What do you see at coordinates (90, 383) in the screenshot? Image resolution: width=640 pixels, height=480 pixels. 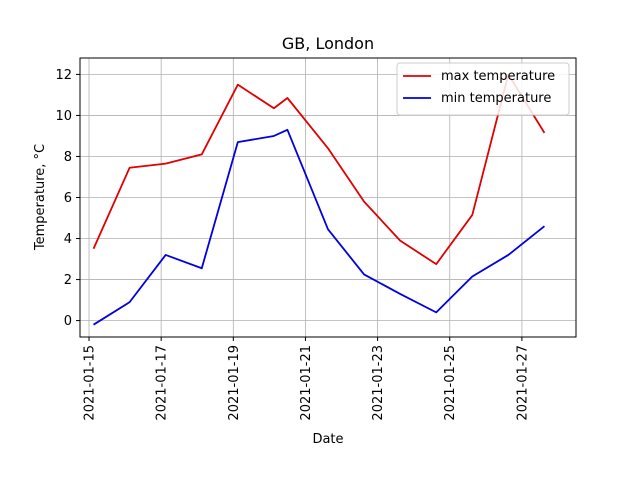 I see `x-tick-label: 2021-01-15` at bounding box center [90, 383].